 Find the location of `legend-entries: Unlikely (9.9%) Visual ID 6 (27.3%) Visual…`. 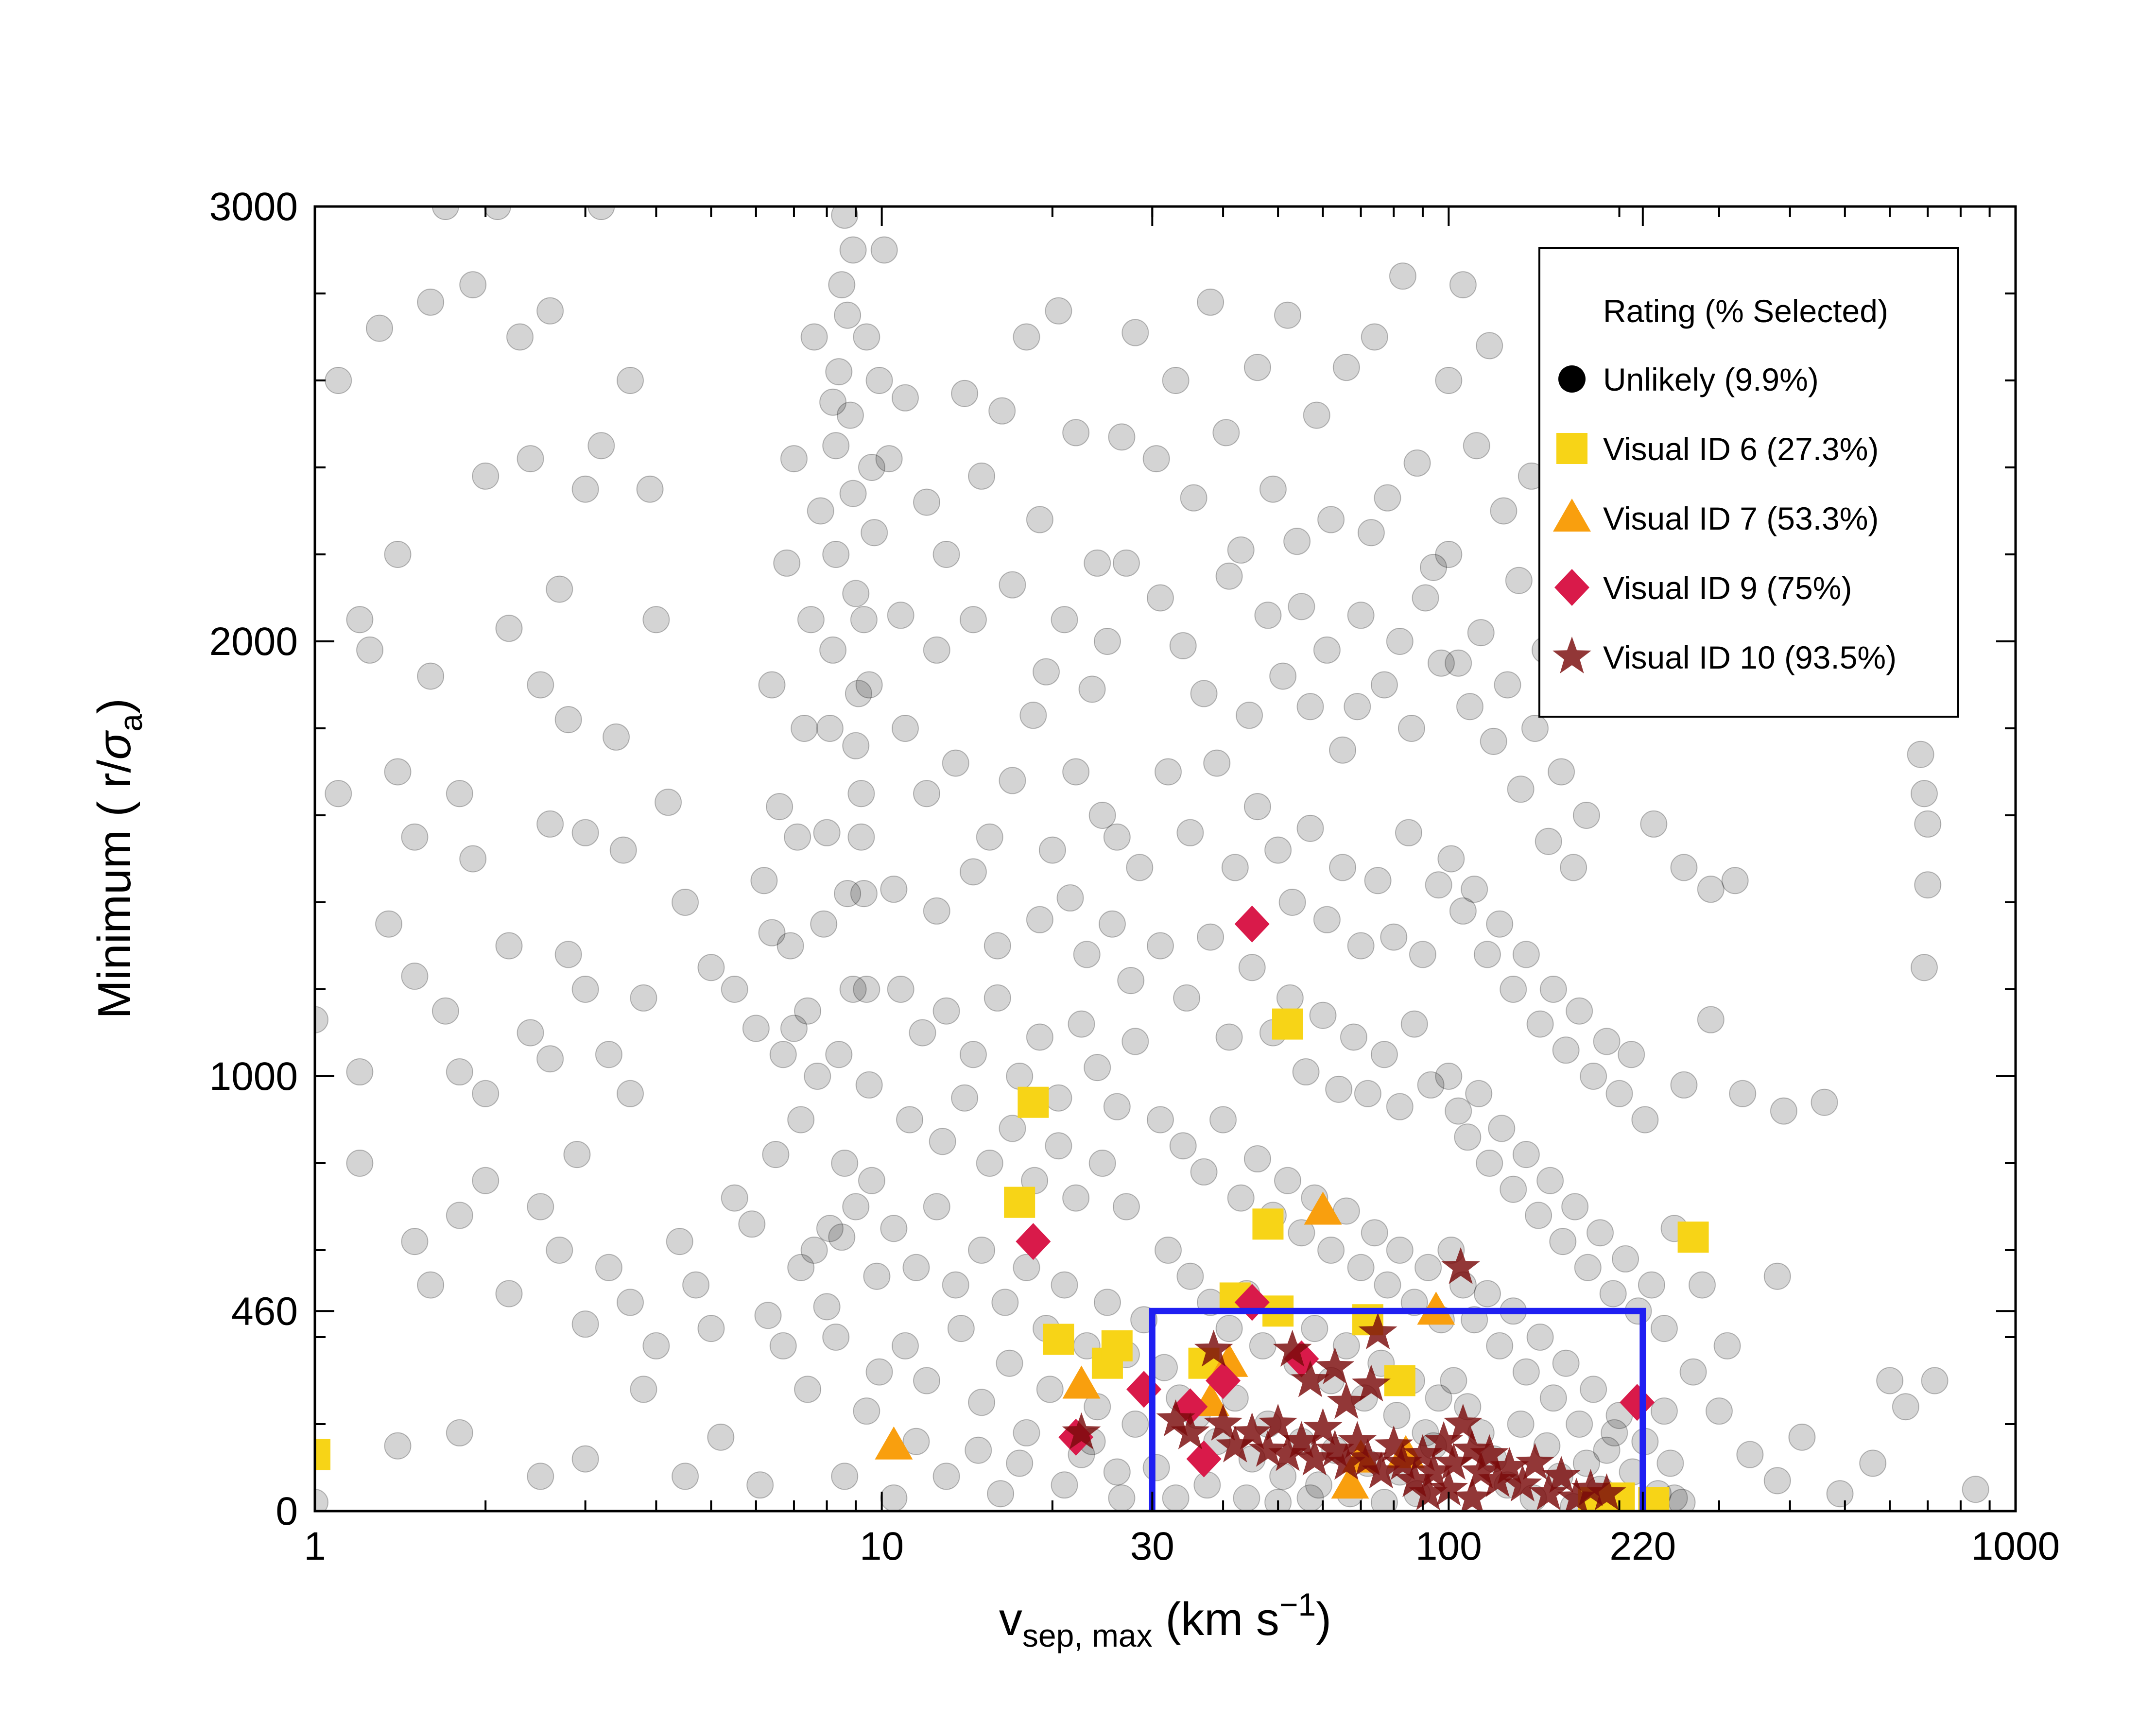

legend-entries: Unlikely (9.9%) Visual ID 6 (27.3%) Visual… is located at coordinates (1724, 518).